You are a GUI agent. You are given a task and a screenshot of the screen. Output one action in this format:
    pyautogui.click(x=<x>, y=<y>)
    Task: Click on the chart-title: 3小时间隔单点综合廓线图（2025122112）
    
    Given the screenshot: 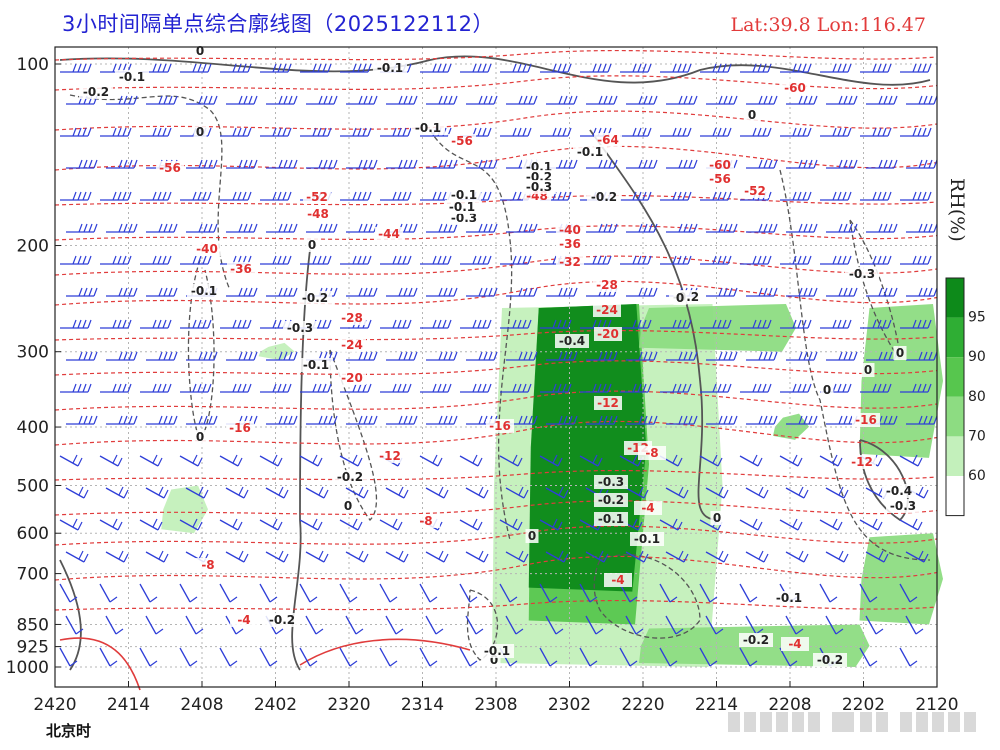 What is the action you would take?
    pyautogui.click(x=278, y=24)
    